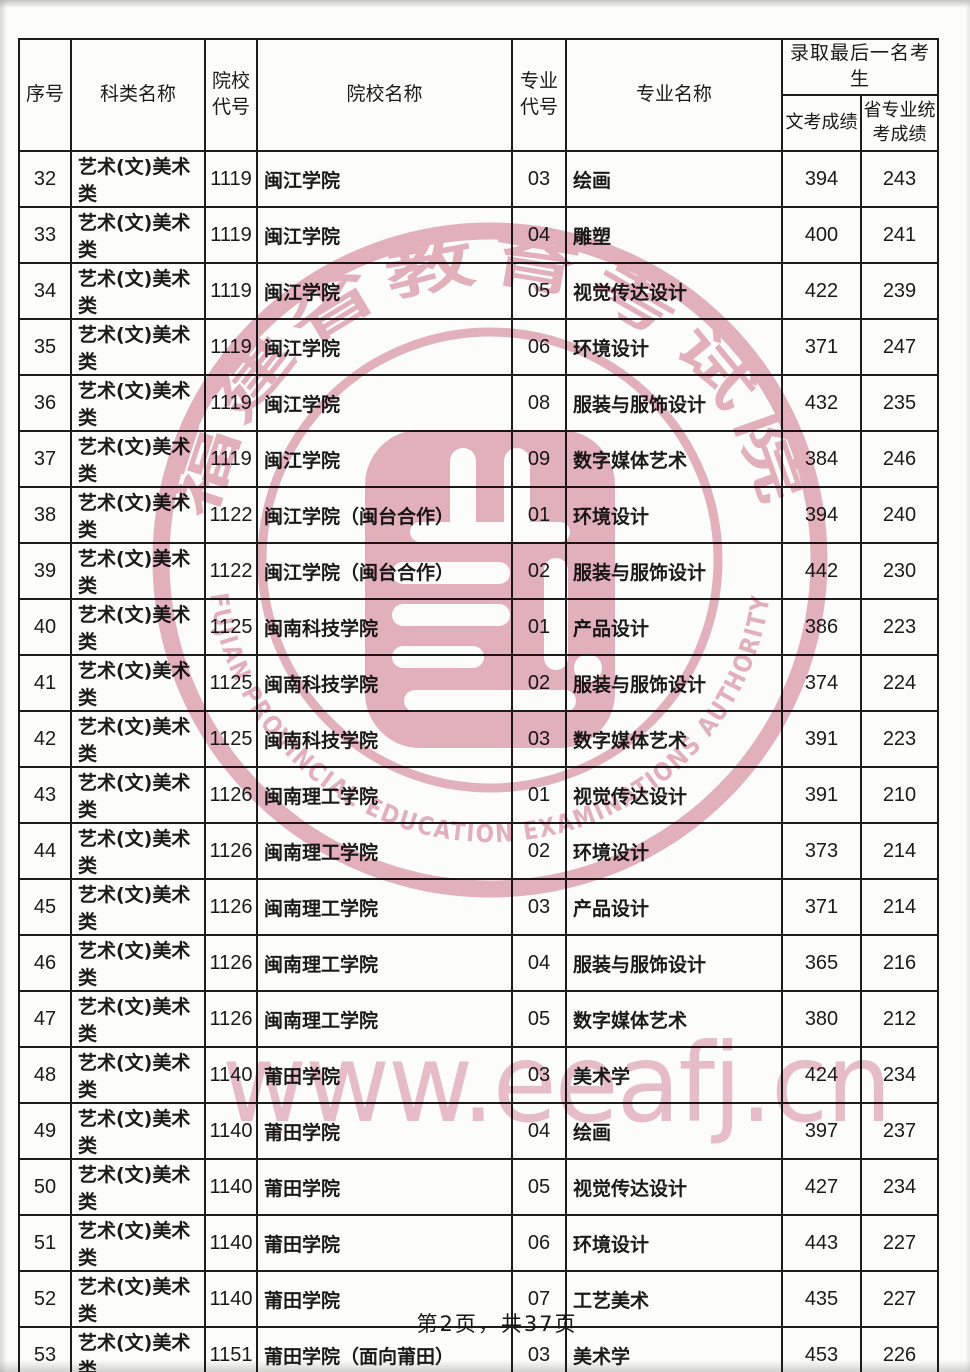  What do you see at coordinates (821, 1075) in the screenshot?
I see `cell-written-score: 424` at bounding box center [821, 1075].